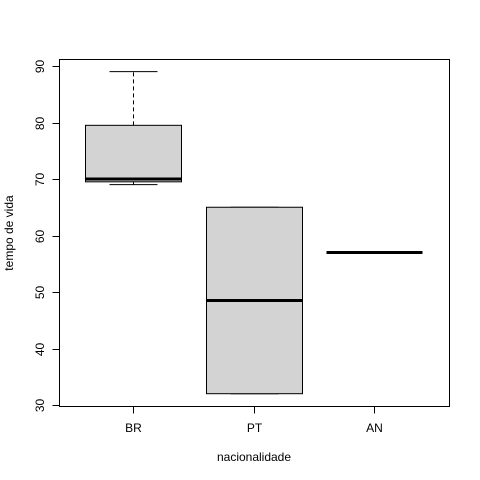 Image resolution: width=480 pixels, height=480 pixels. What do you see at coordinates (254, 457) in the screenshot?
I see `x-axis-title: nacionalidade` at bounding box center [254, 457].